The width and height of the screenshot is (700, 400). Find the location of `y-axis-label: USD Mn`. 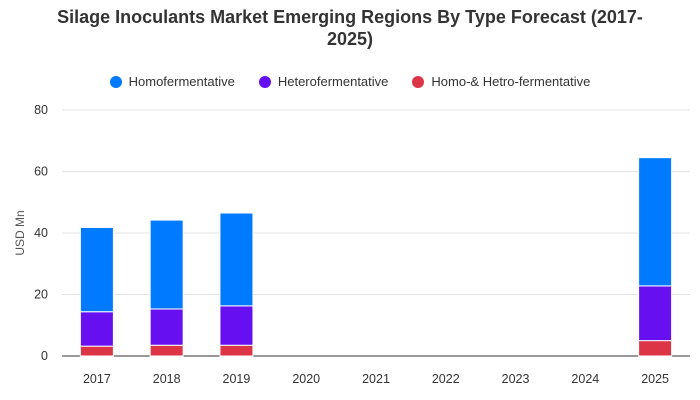

y-axis-label: USD Mn is located at coordinates (20, 232).